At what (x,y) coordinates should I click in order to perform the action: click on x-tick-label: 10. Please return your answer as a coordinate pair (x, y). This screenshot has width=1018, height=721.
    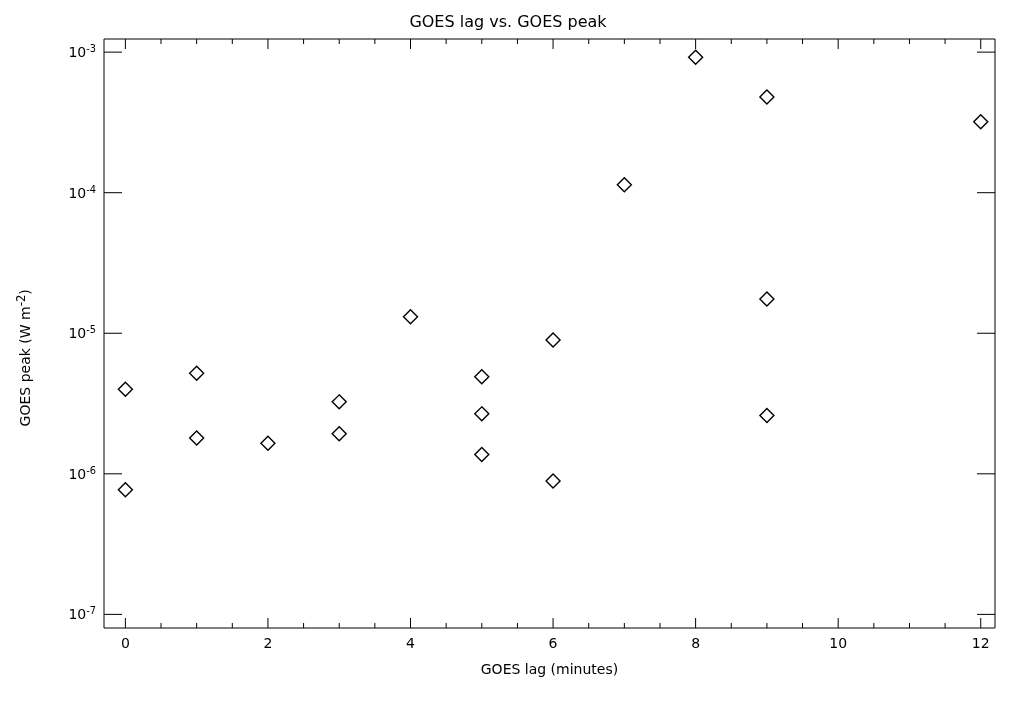
    Looking at the image, I should click on (838, 643).